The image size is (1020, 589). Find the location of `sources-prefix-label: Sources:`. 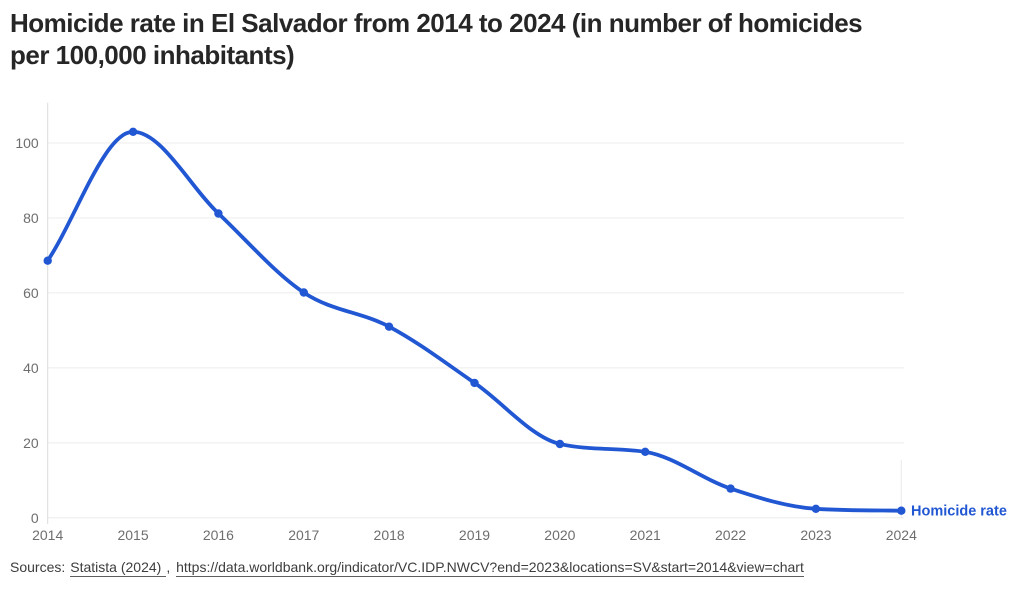

sources-prefix-label: Sources: is located at coordinates (38, 567).